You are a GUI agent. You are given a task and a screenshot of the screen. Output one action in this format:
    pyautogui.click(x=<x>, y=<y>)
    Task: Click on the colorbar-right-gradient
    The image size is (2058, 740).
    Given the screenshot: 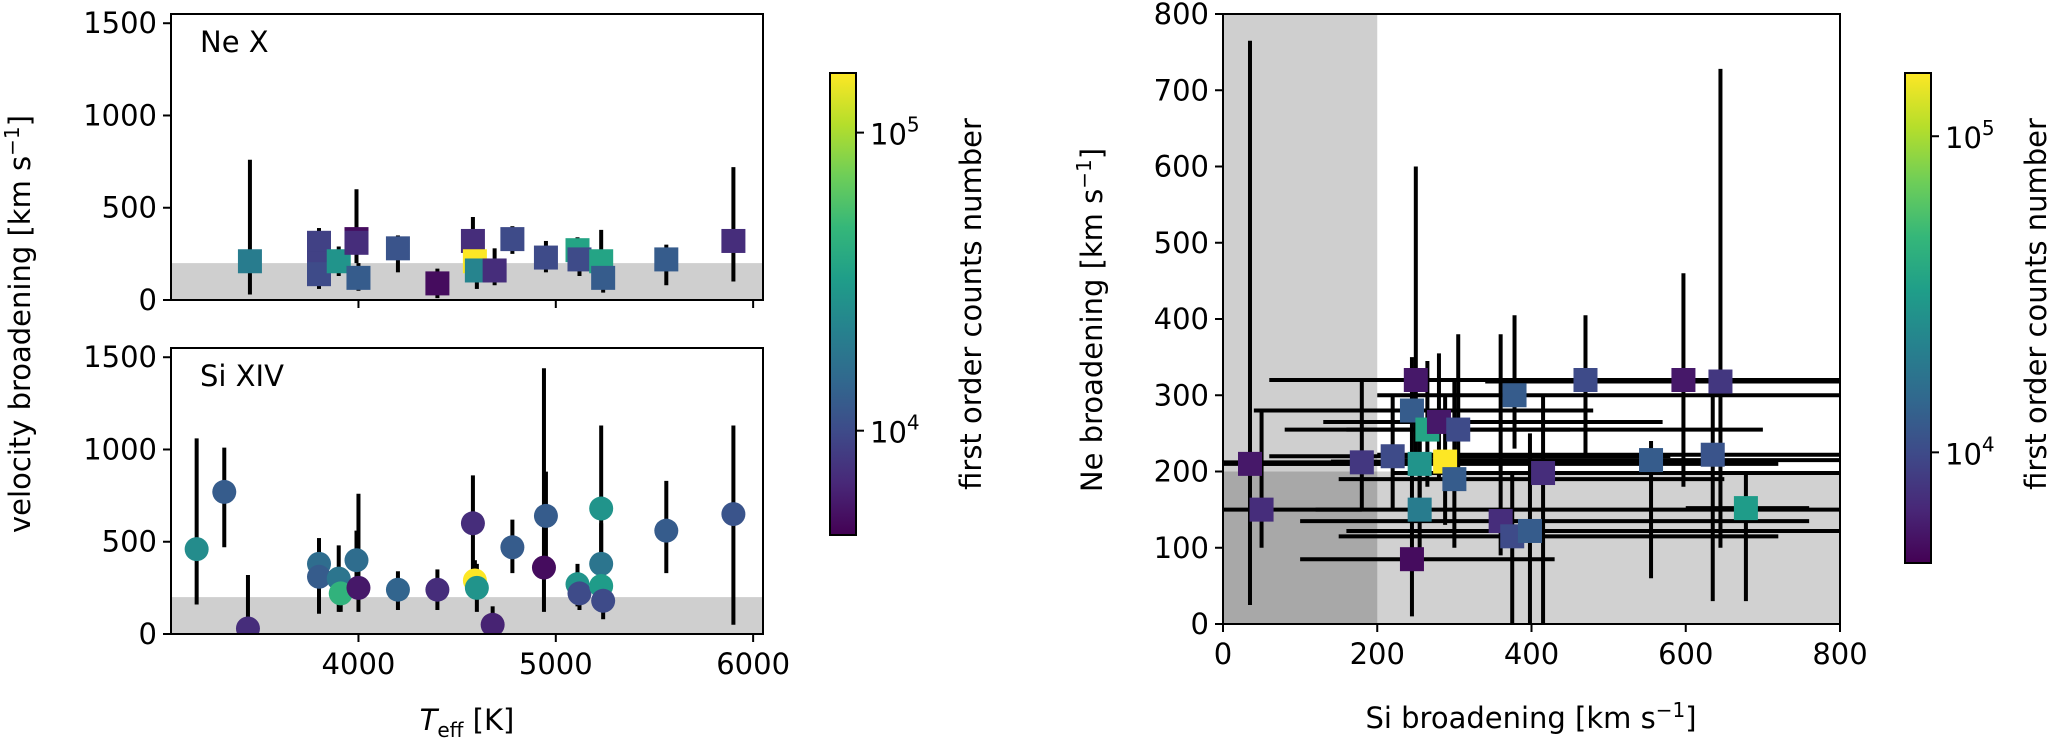 What is the action you would take?
    pyautogui.click(x=1918, y=318)
    